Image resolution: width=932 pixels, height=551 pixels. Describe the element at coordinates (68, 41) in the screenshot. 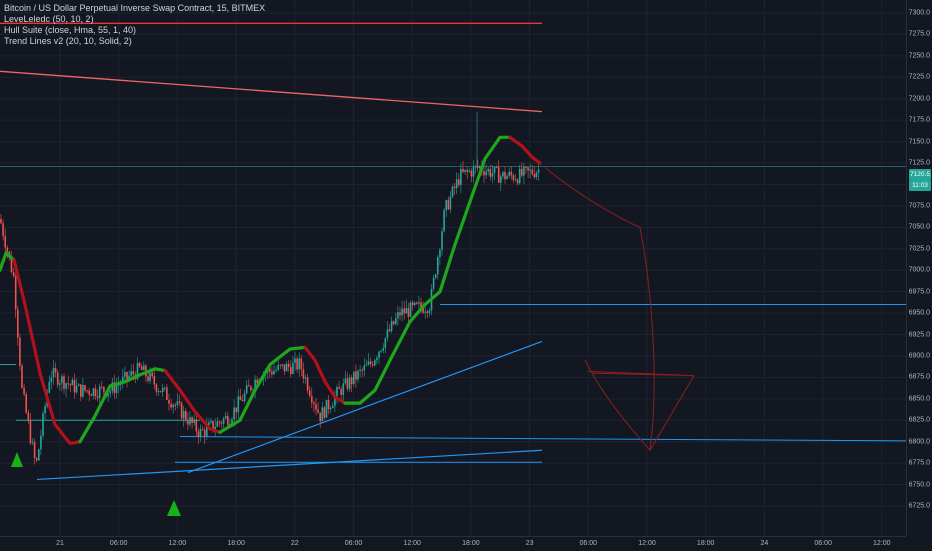

I see `indicator-trend-lines: Trend Lines v2 (20, 10, Solid, 2)` at that location.